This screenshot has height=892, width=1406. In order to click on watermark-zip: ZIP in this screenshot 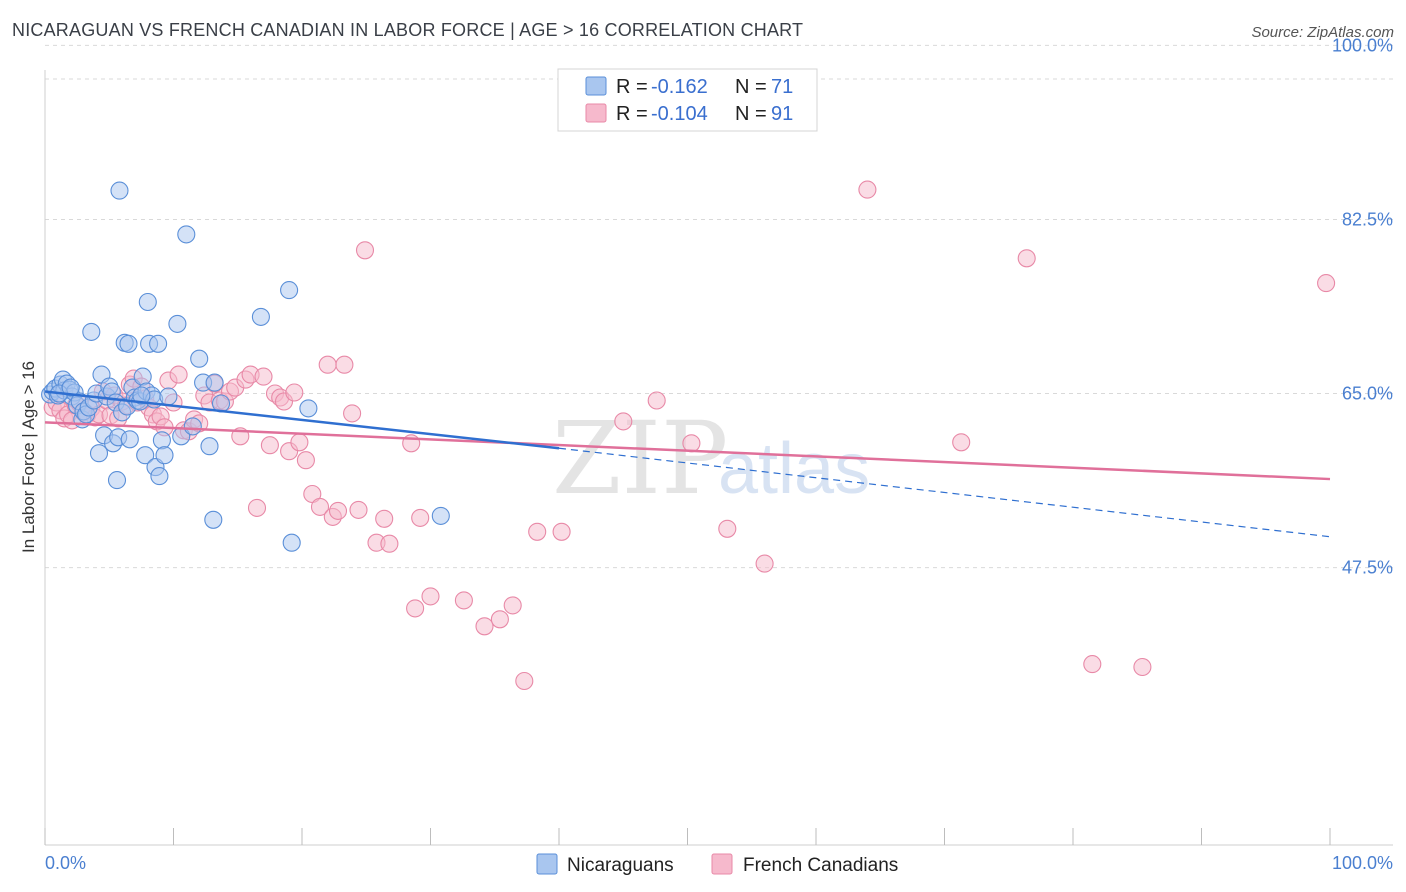, I will do `click(640, 458)`.